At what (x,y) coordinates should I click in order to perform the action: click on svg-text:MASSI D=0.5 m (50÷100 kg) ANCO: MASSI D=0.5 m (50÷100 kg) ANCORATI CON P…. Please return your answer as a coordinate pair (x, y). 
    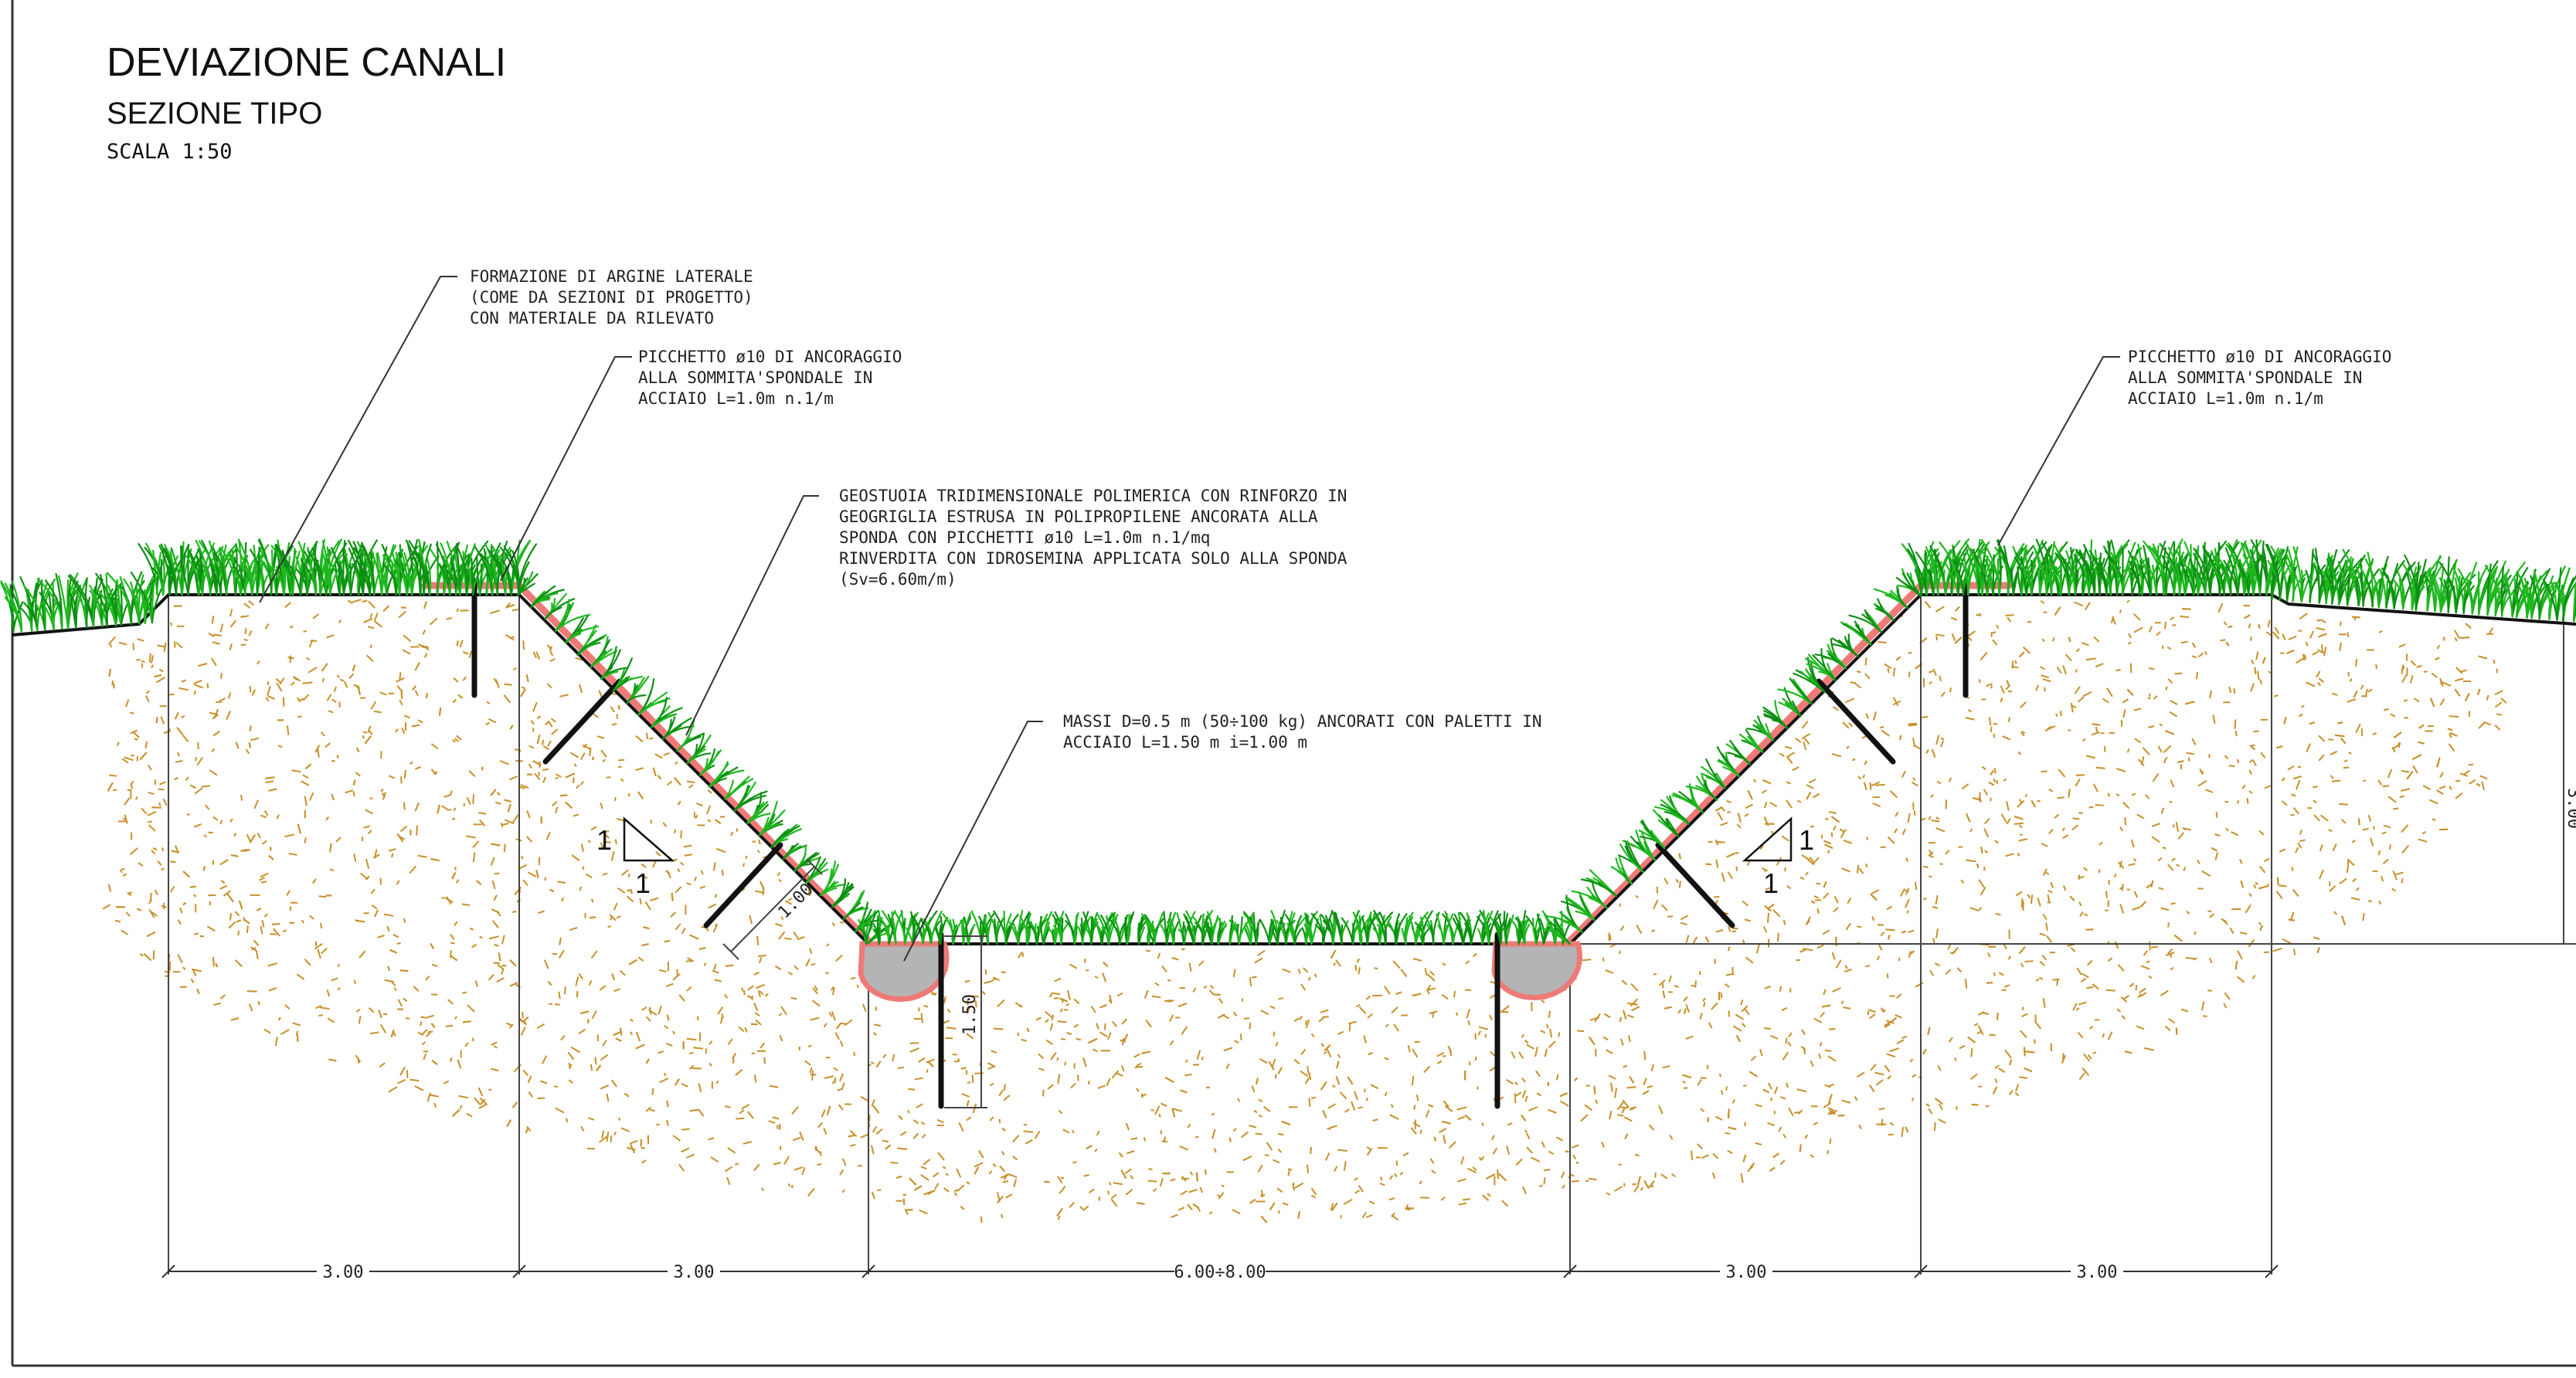
    Looking at the image, I should click on (1302, 721).